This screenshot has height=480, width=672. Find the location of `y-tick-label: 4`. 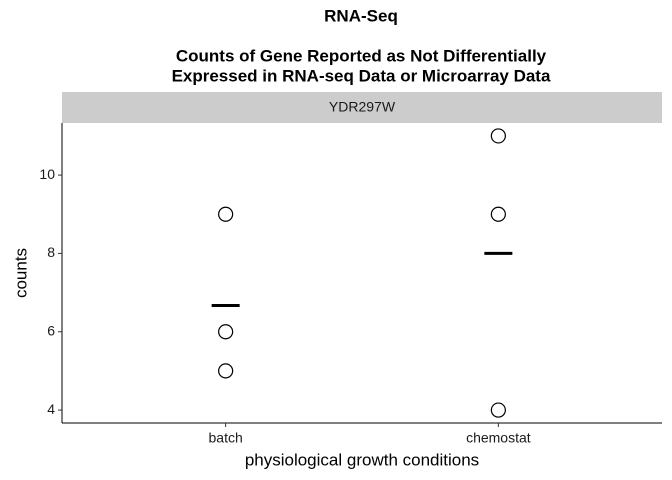

y-tick-label: 4 is located at coordinates (51, 409).